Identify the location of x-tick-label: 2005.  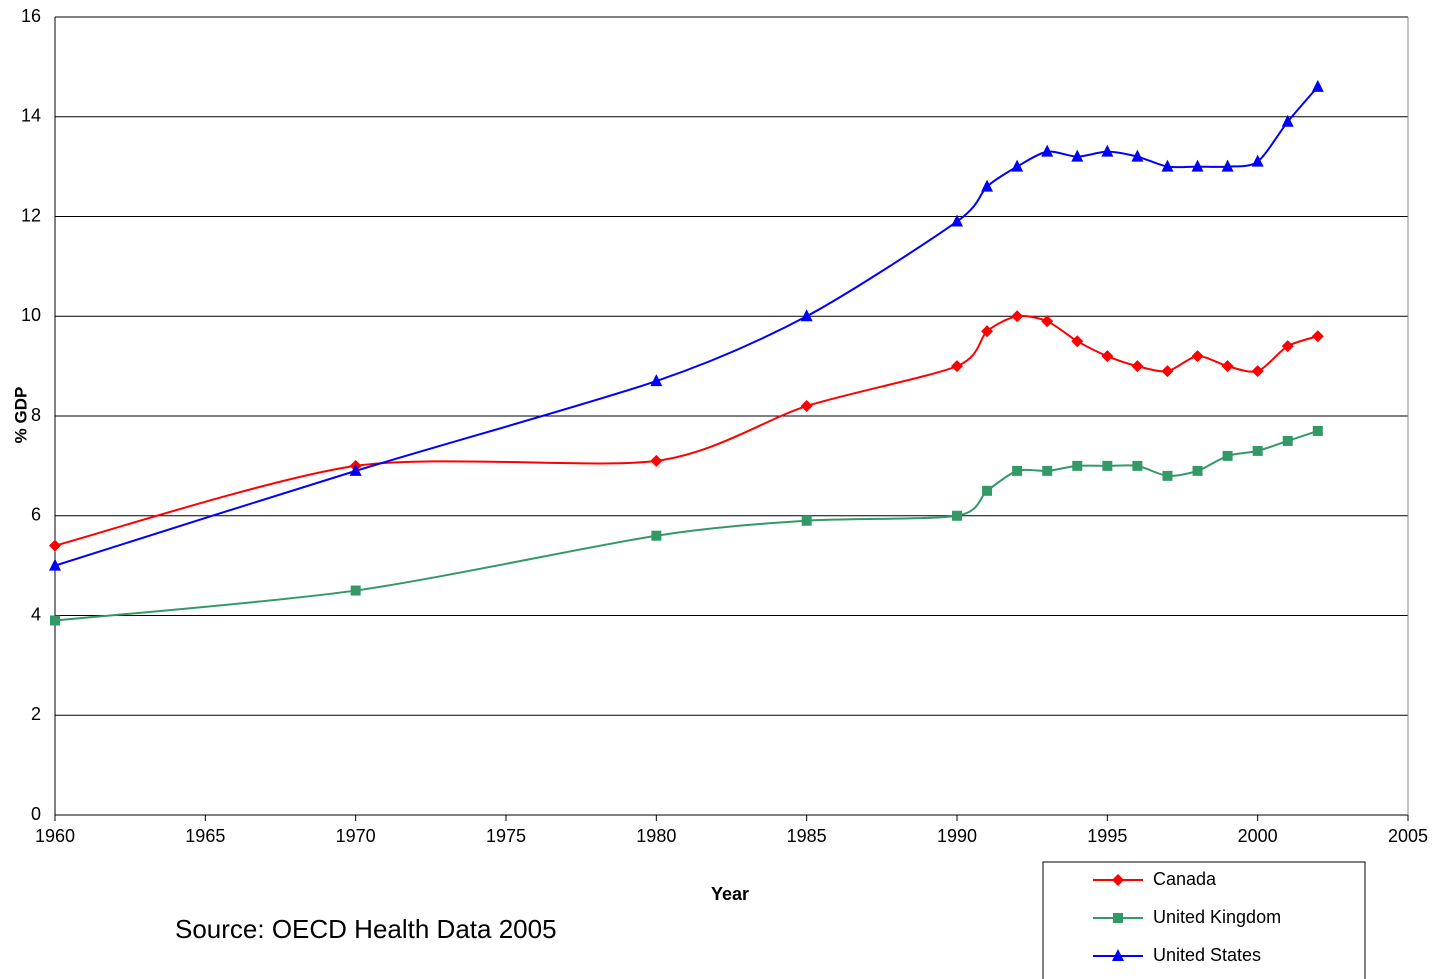
(1408, 836).